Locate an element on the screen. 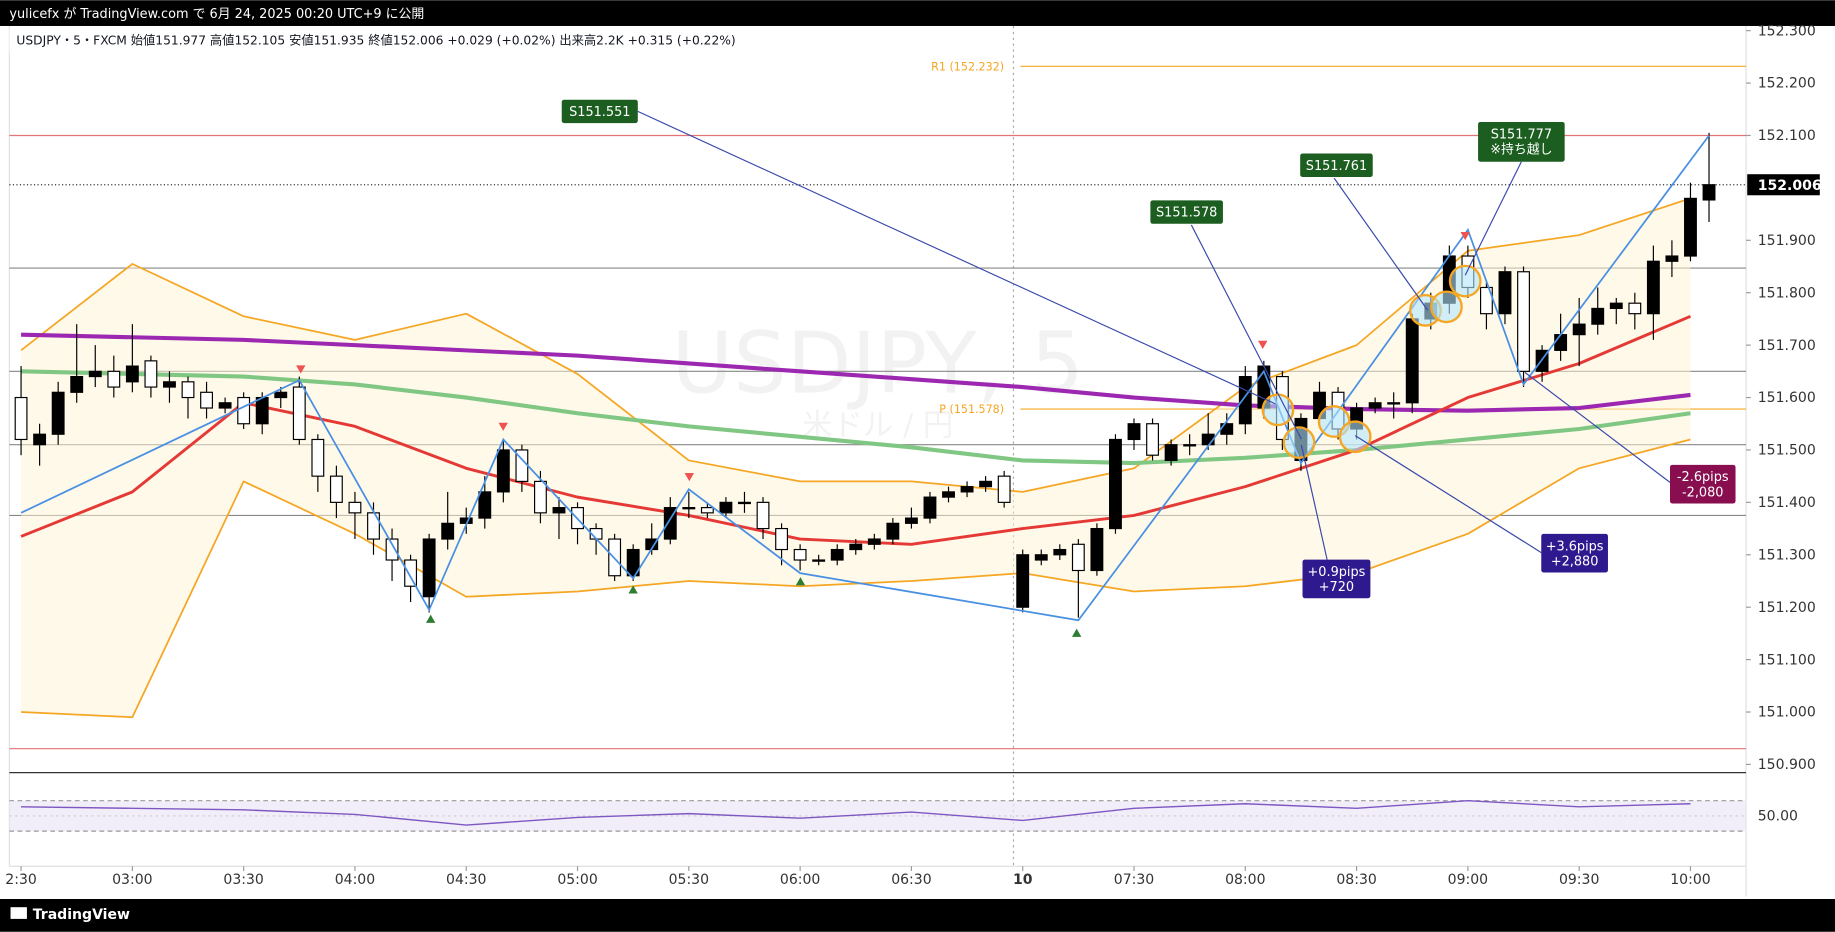 The width and height of the screenshot is (1835, 932). last-price-label: 152.006 is located at coordinates (1790, 186).